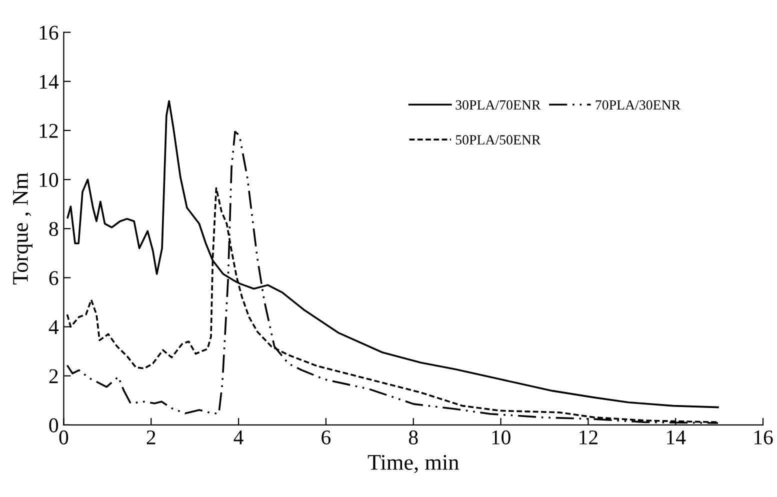 This screenshot has height=497, width=777. I want to click on x-tick-label: 2, so click(151, 437).